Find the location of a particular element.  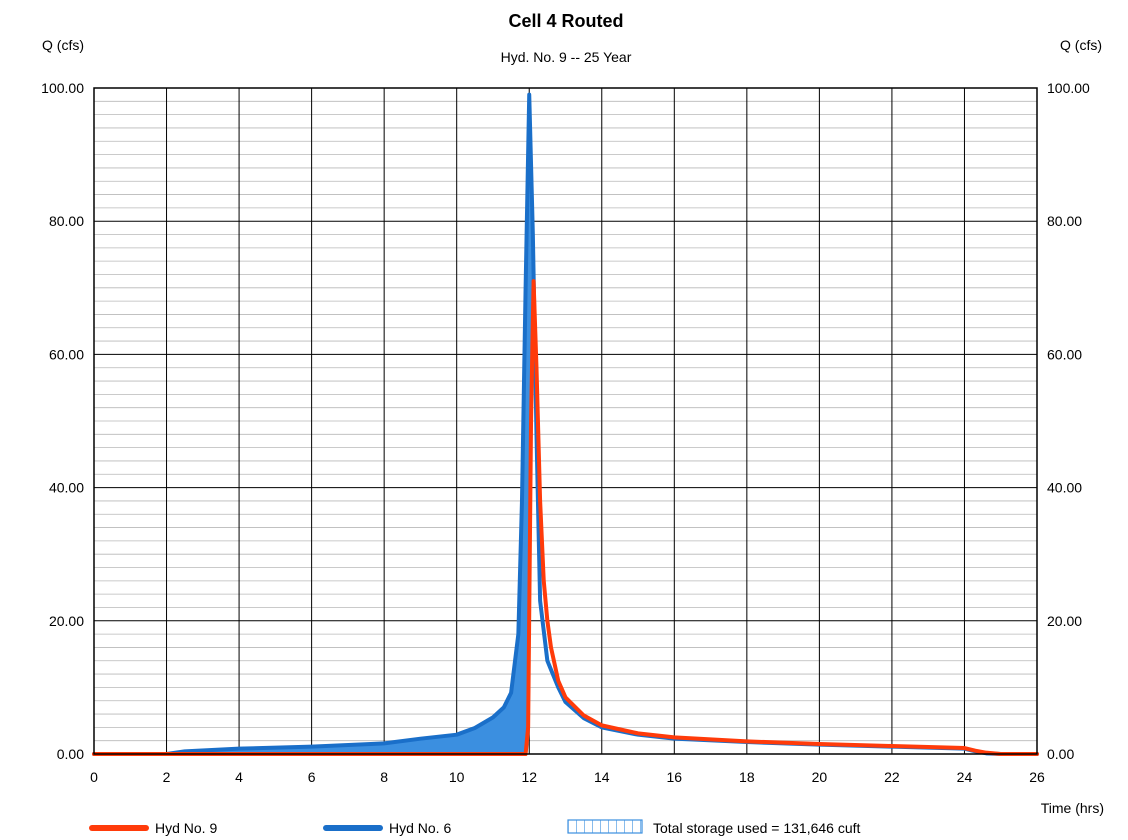

x-tick-label: 26 is located at coordinates (1037, 777).